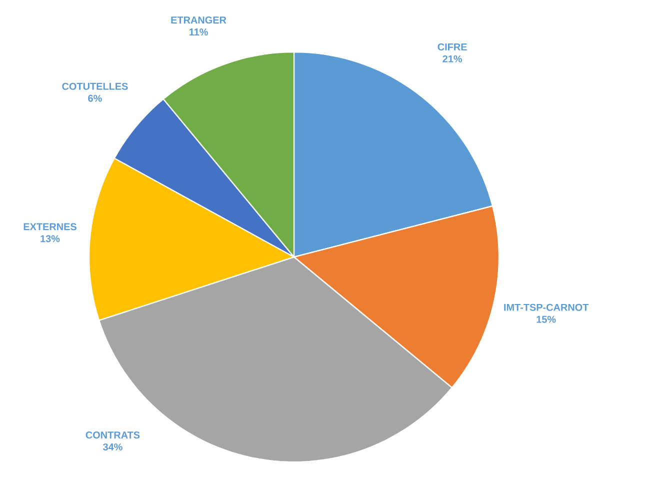 This screenshot has width=665, height=481. What do you see at coordinates (95, 86) in the screenshot?
I see `slice-label: COTUTELLES` at bounding box center [95, 86].